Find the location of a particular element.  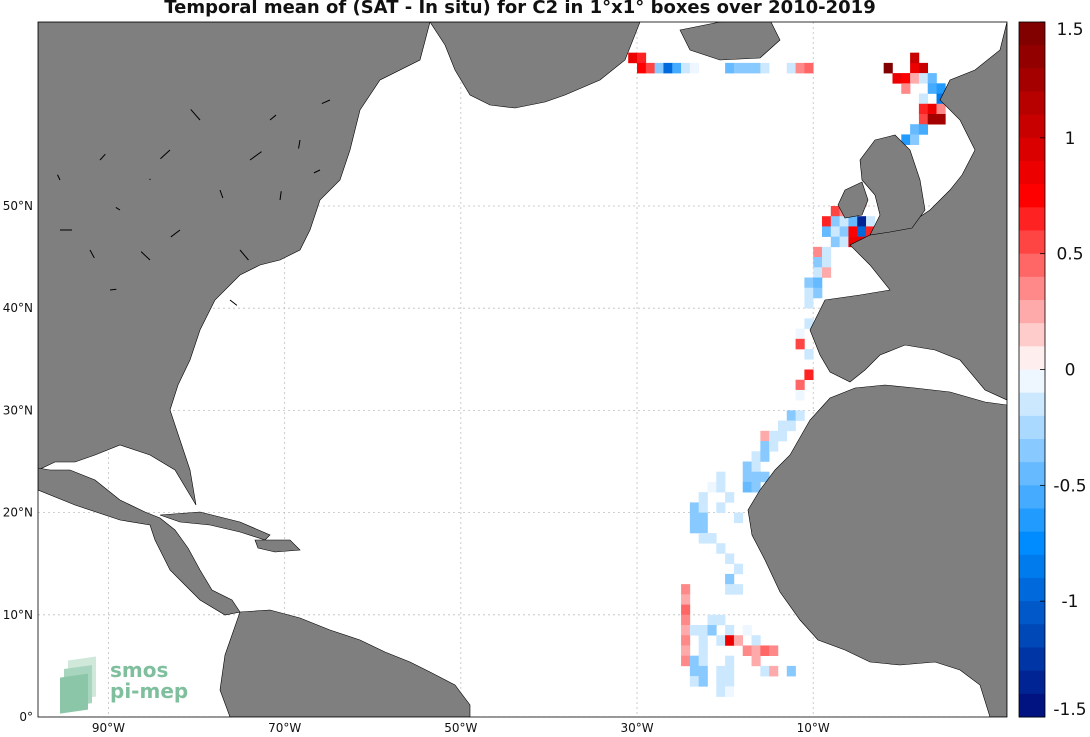

colorbar-tick-label: -1.5 is located at coordinates (1069, 710).